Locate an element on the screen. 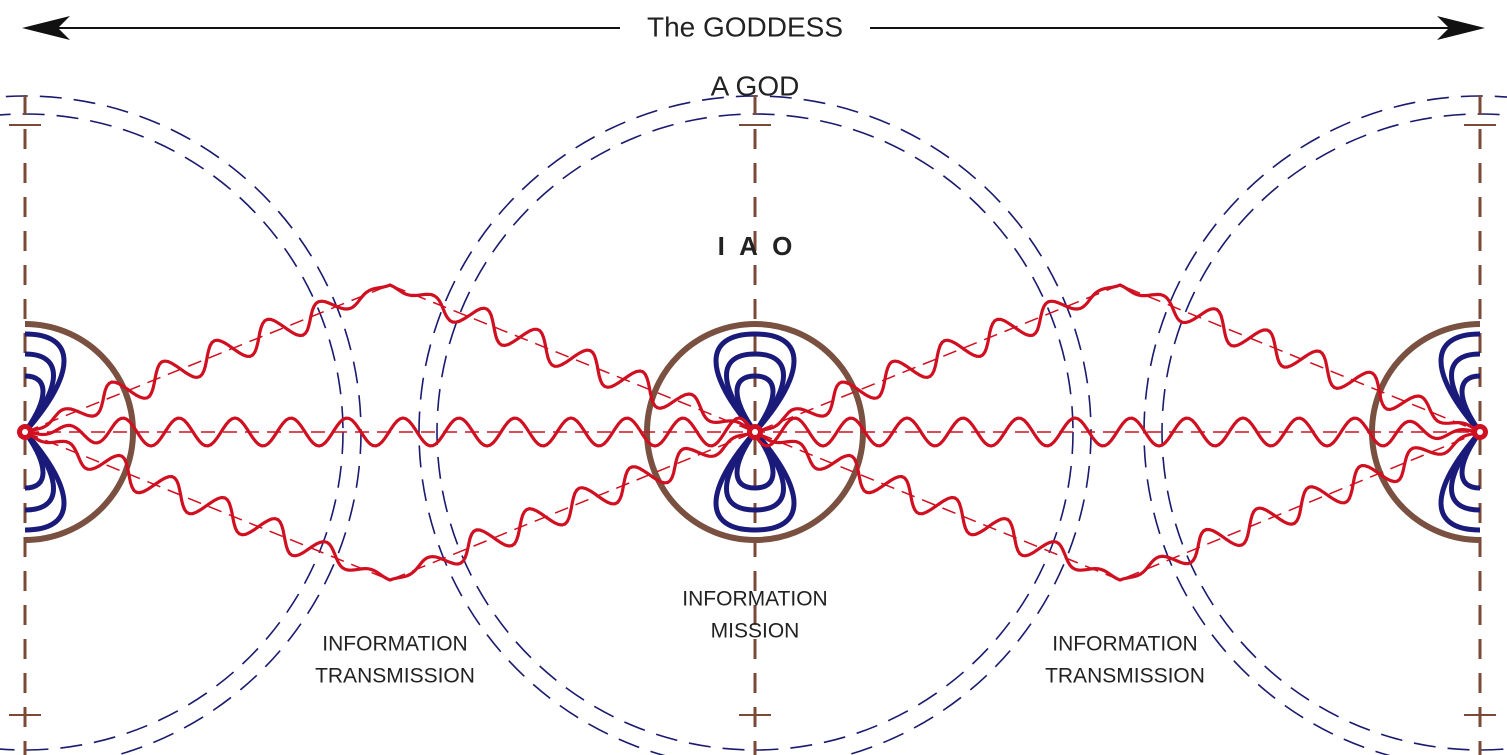 Image resolution: width=1507 pixels, height=755 pixels. title-bg is located at coordinates (745, 28).